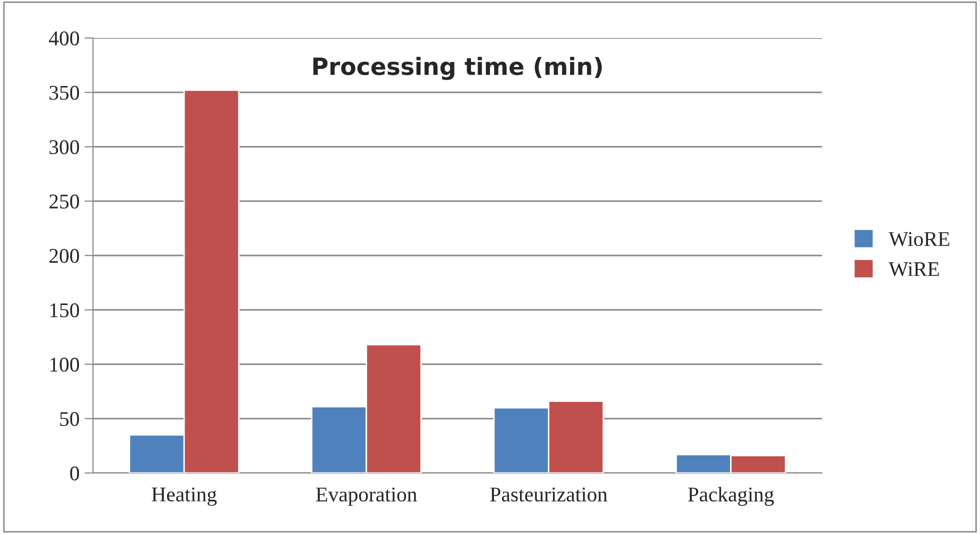 This screenshot has height=534, width=980. What do you see at coordinates (64, 255) in the screenshot?
I see `y-tick-label: 200` at bounding box center [64, 255].